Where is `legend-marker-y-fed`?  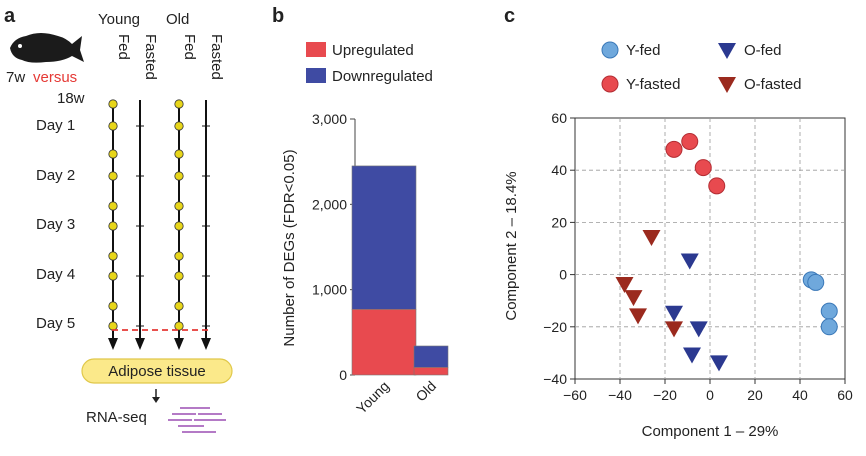 legend-marker-y-fed is located at coordinates (610, 50).